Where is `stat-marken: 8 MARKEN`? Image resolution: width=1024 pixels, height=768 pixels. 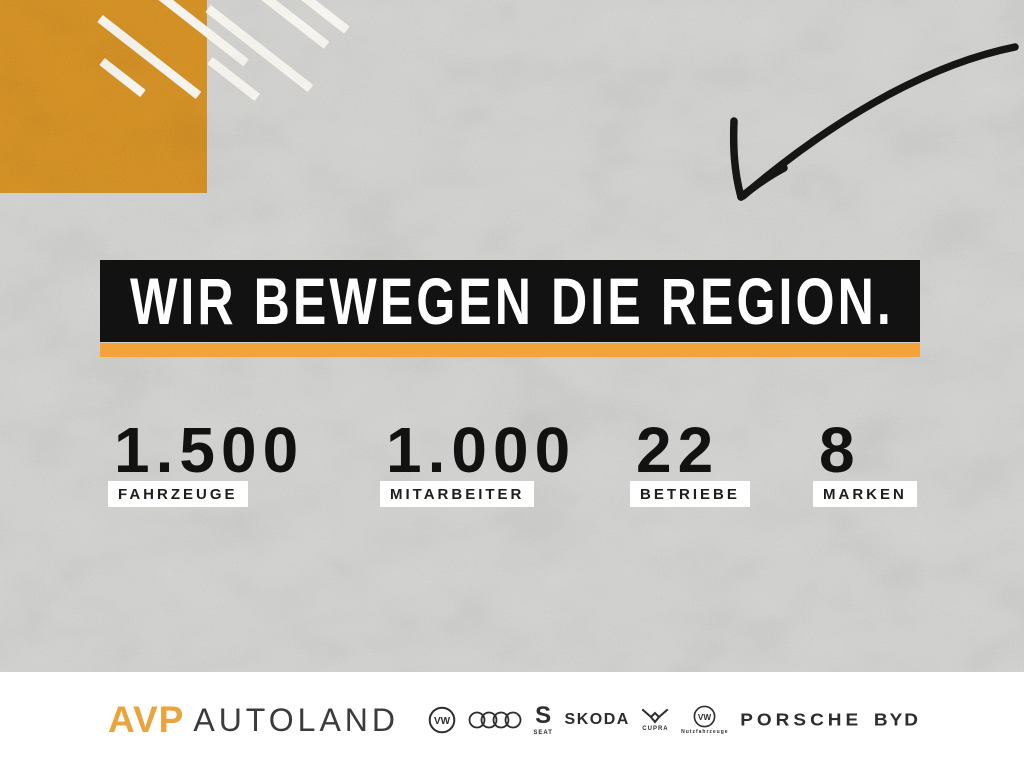 stat-marken: 8 MARKEN is located at coordinates (865, 460).